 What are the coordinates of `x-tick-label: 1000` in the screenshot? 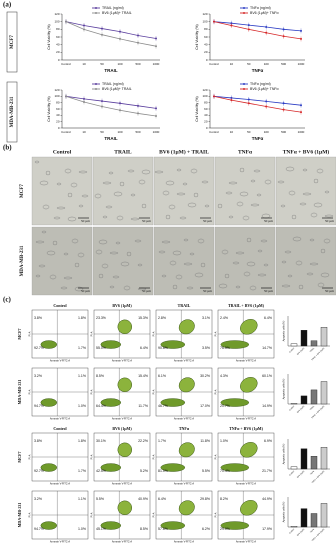 It's located at (301, 64).